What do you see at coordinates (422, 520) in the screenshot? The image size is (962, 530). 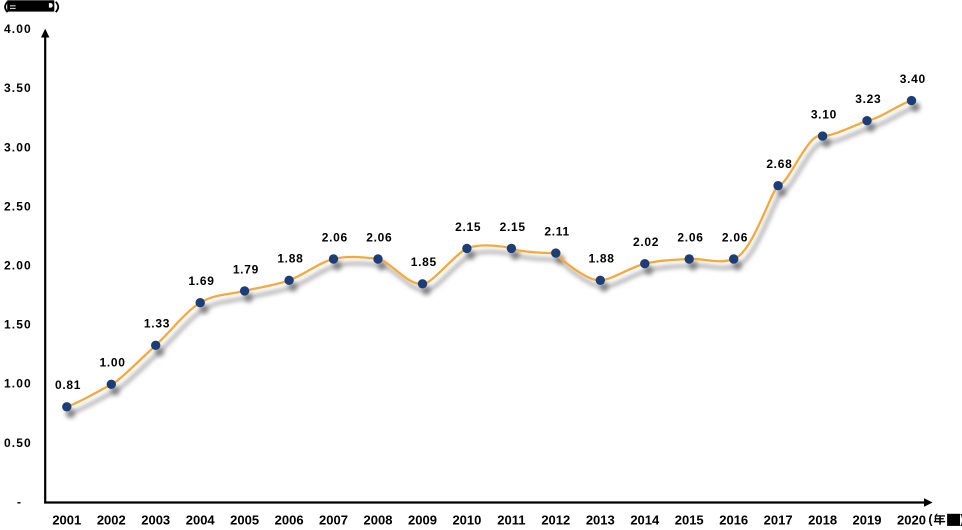 I see `svg-text: 2009` at bounding box center [422, 520].